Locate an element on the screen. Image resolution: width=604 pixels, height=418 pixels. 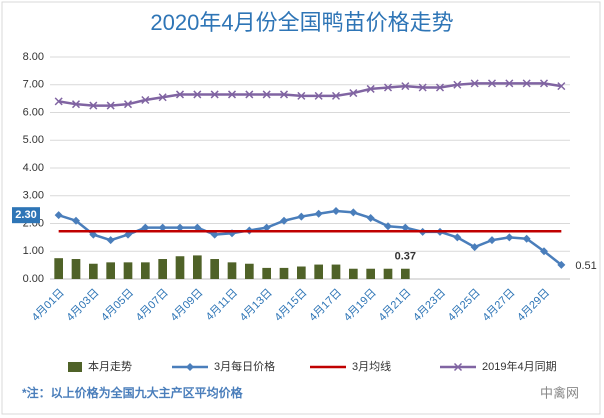
legend-label: 3月均线 is located at coordinates (371, 366).